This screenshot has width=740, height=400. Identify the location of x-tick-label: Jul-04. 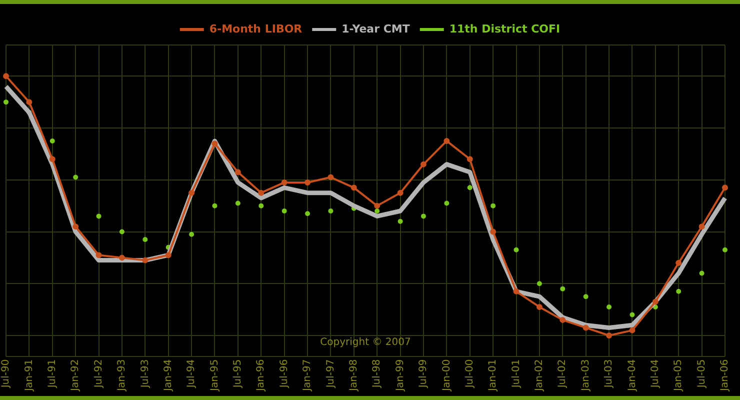
(656, 374).